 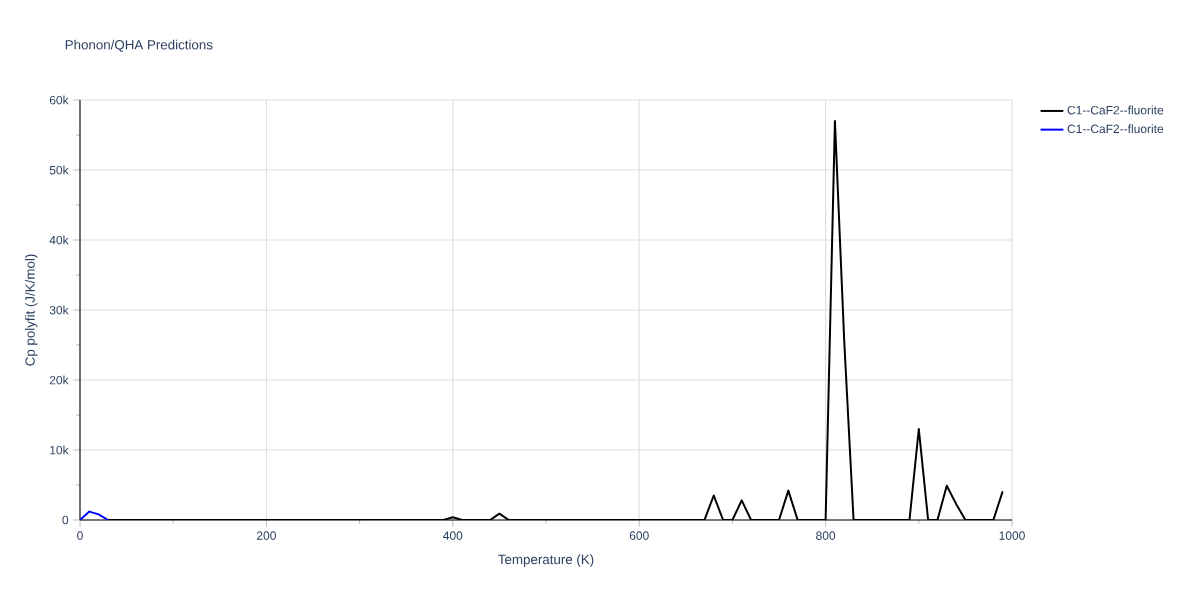 I want to click on x-tick-label: 1000, so click(x=1012, y=535).